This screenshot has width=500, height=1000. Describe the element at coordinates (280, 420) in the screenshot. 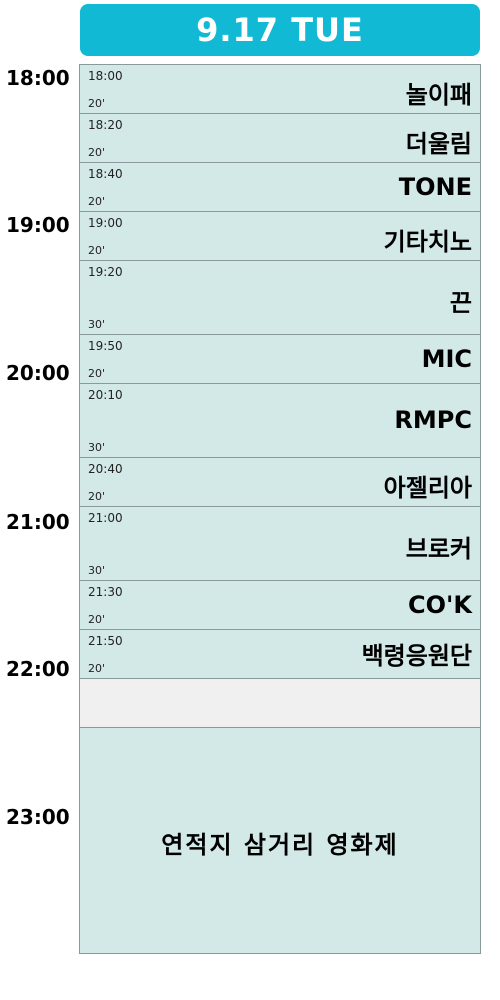

I see `schedule-slot: 20:10 30' RMPC` at that location.